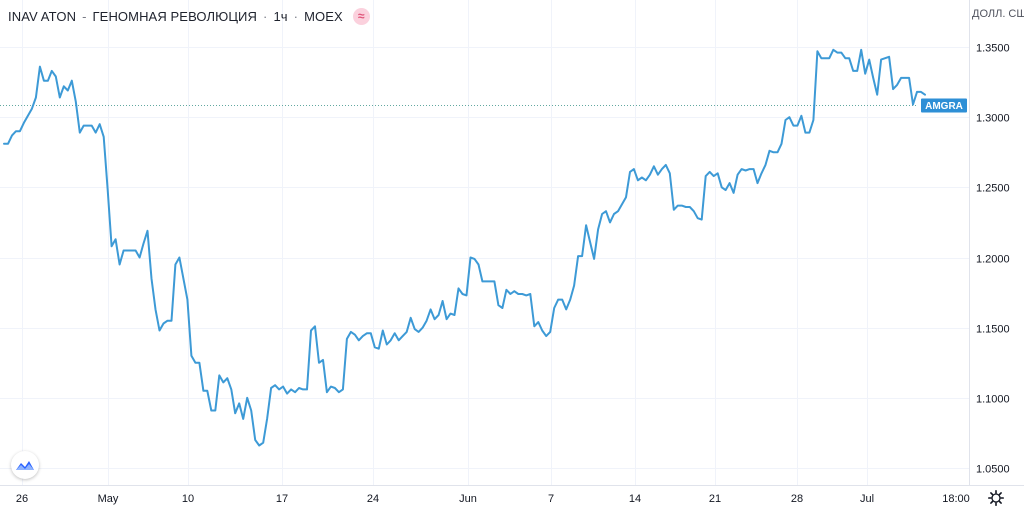  Describe the element at coordinates (797, 499) in the screenshot. I see `x-tick-label: 28` at that location.